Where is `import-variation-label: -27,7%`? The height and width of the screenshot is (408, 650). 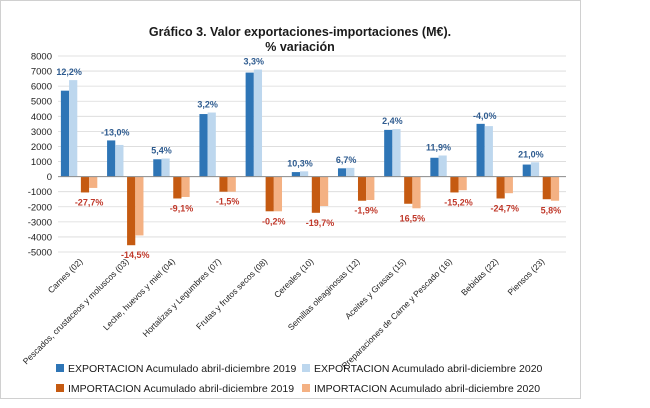
import-variation-label: -27,7% is located at coordinates (89, 202).